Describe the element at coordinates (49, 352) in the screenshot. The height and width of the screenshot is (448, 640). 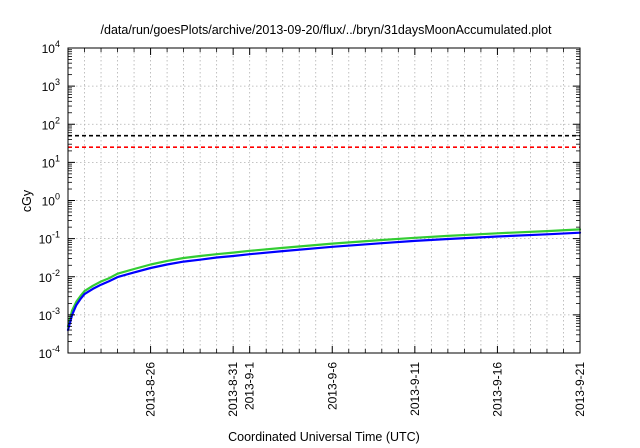
I see `y-tick-label: 10⁻⁴` at that location.